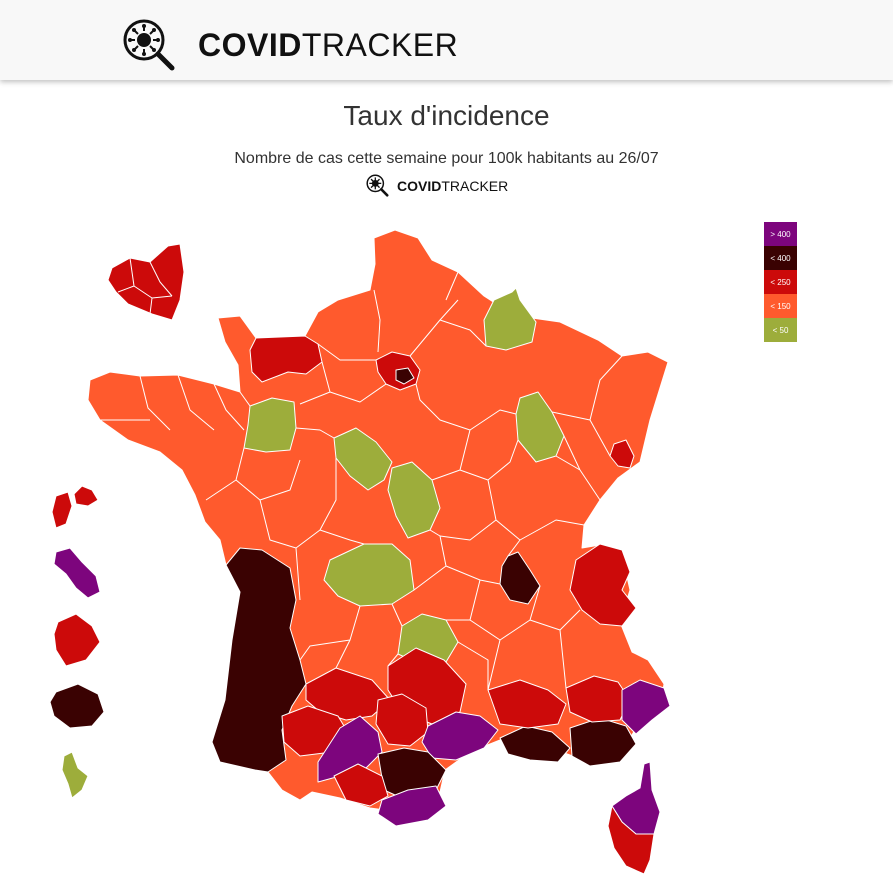  Describe the element at coordinates (361, 785) in the screenshot. I see `region-ariege` at that location.